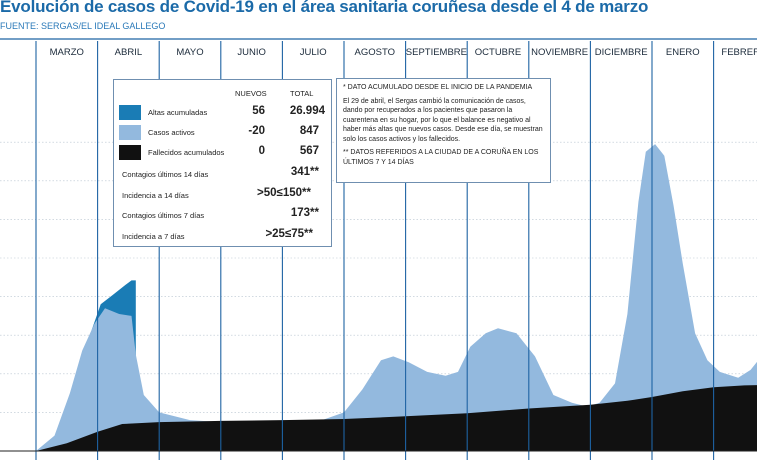  I want to click on legend-col-total: TOTAL, so click(302, 93).